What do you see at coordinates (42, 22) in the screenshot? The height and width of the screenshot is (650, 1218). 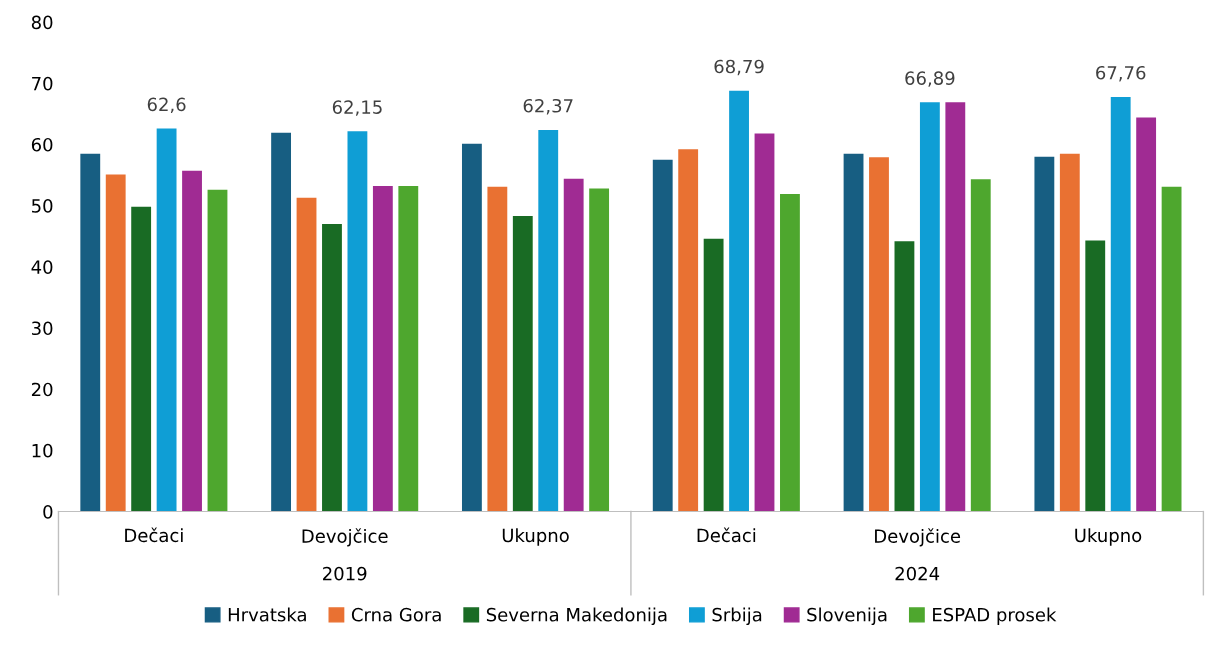 I see `y-tick-label: 80` at bounding box center [42, 22].